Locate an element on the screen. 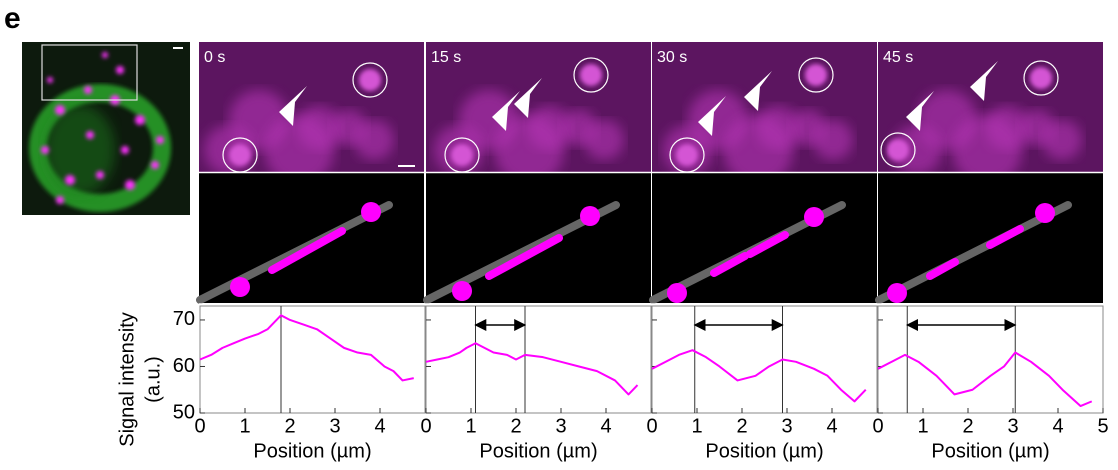  frame: 45 s is located at coordinates (989, 173).